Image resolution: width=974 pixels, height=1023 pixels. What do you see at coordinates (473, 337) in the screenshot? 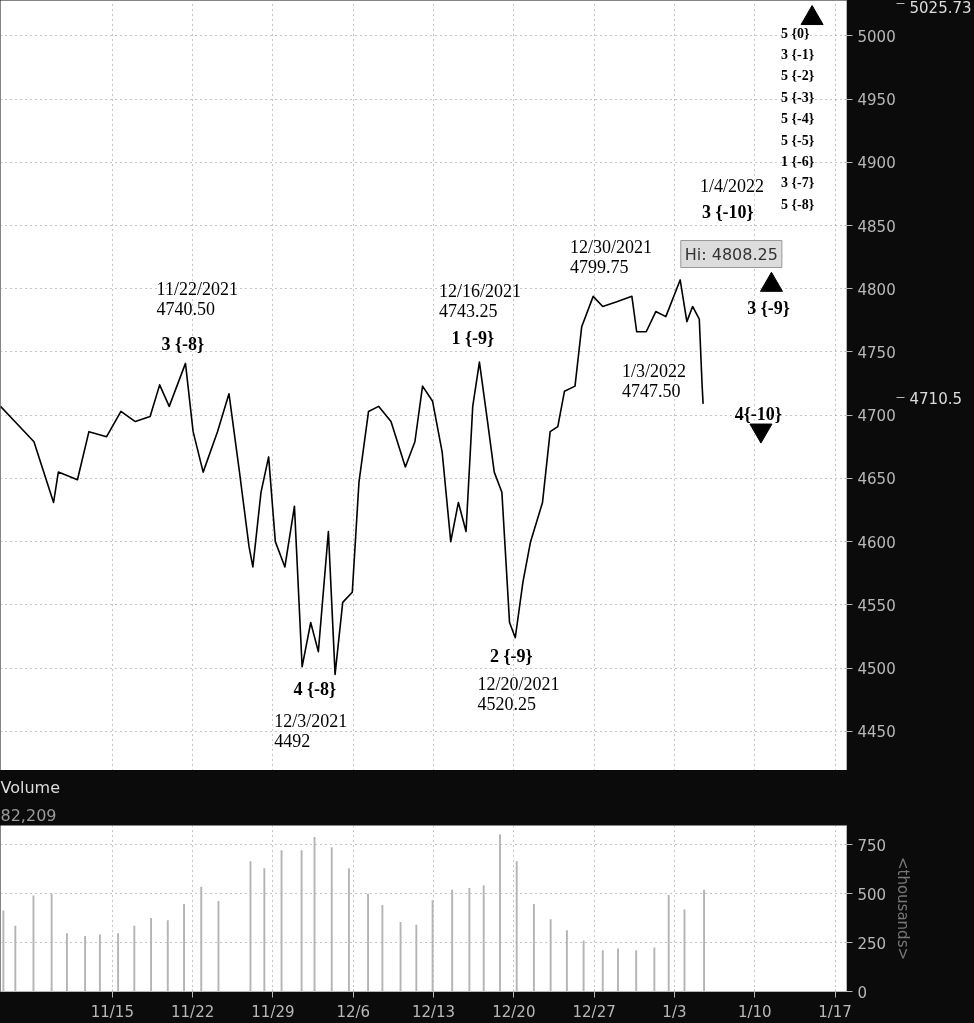
I see `annotation: 1 {-9}` at bounding box center [473, 337].